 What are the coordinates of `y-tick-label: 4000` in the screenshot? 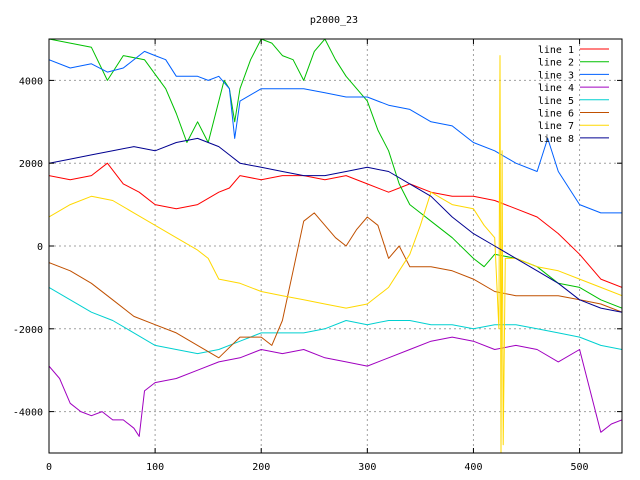 It's located at (31, 81).